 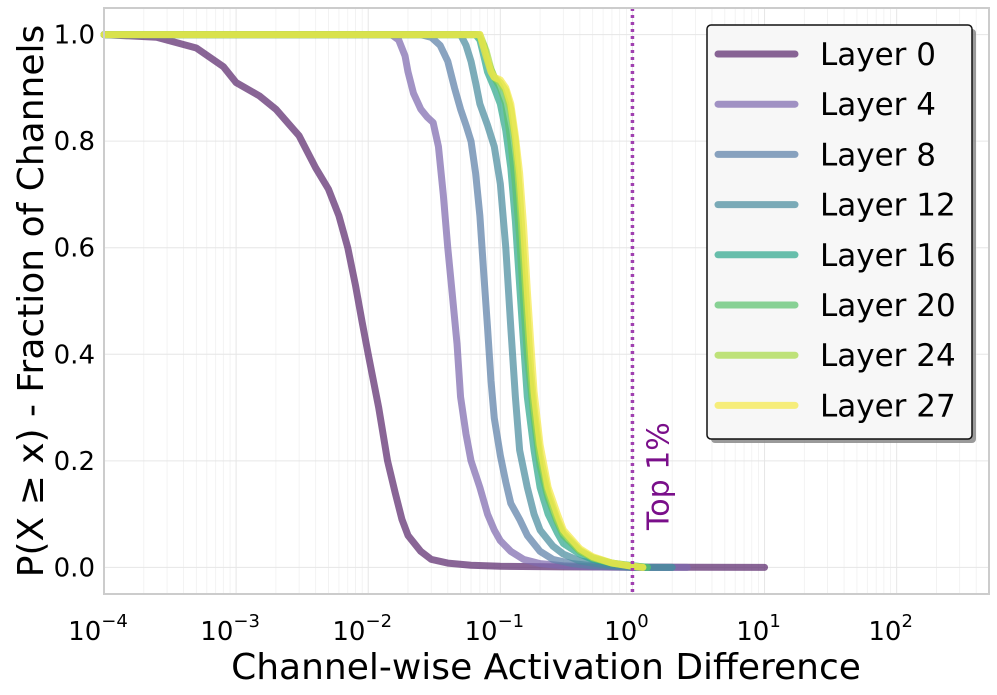 I want to click on x-tick-label: 10², so click(x=890, y=629).